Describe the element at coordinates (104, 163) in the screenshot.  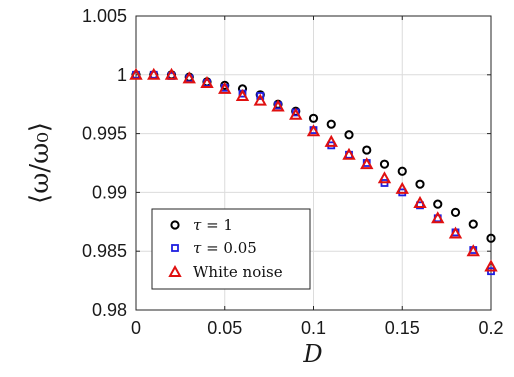
I see `y-tick-labels: 0.98 0.985 0.99 0.995 1 1.005` at that location.